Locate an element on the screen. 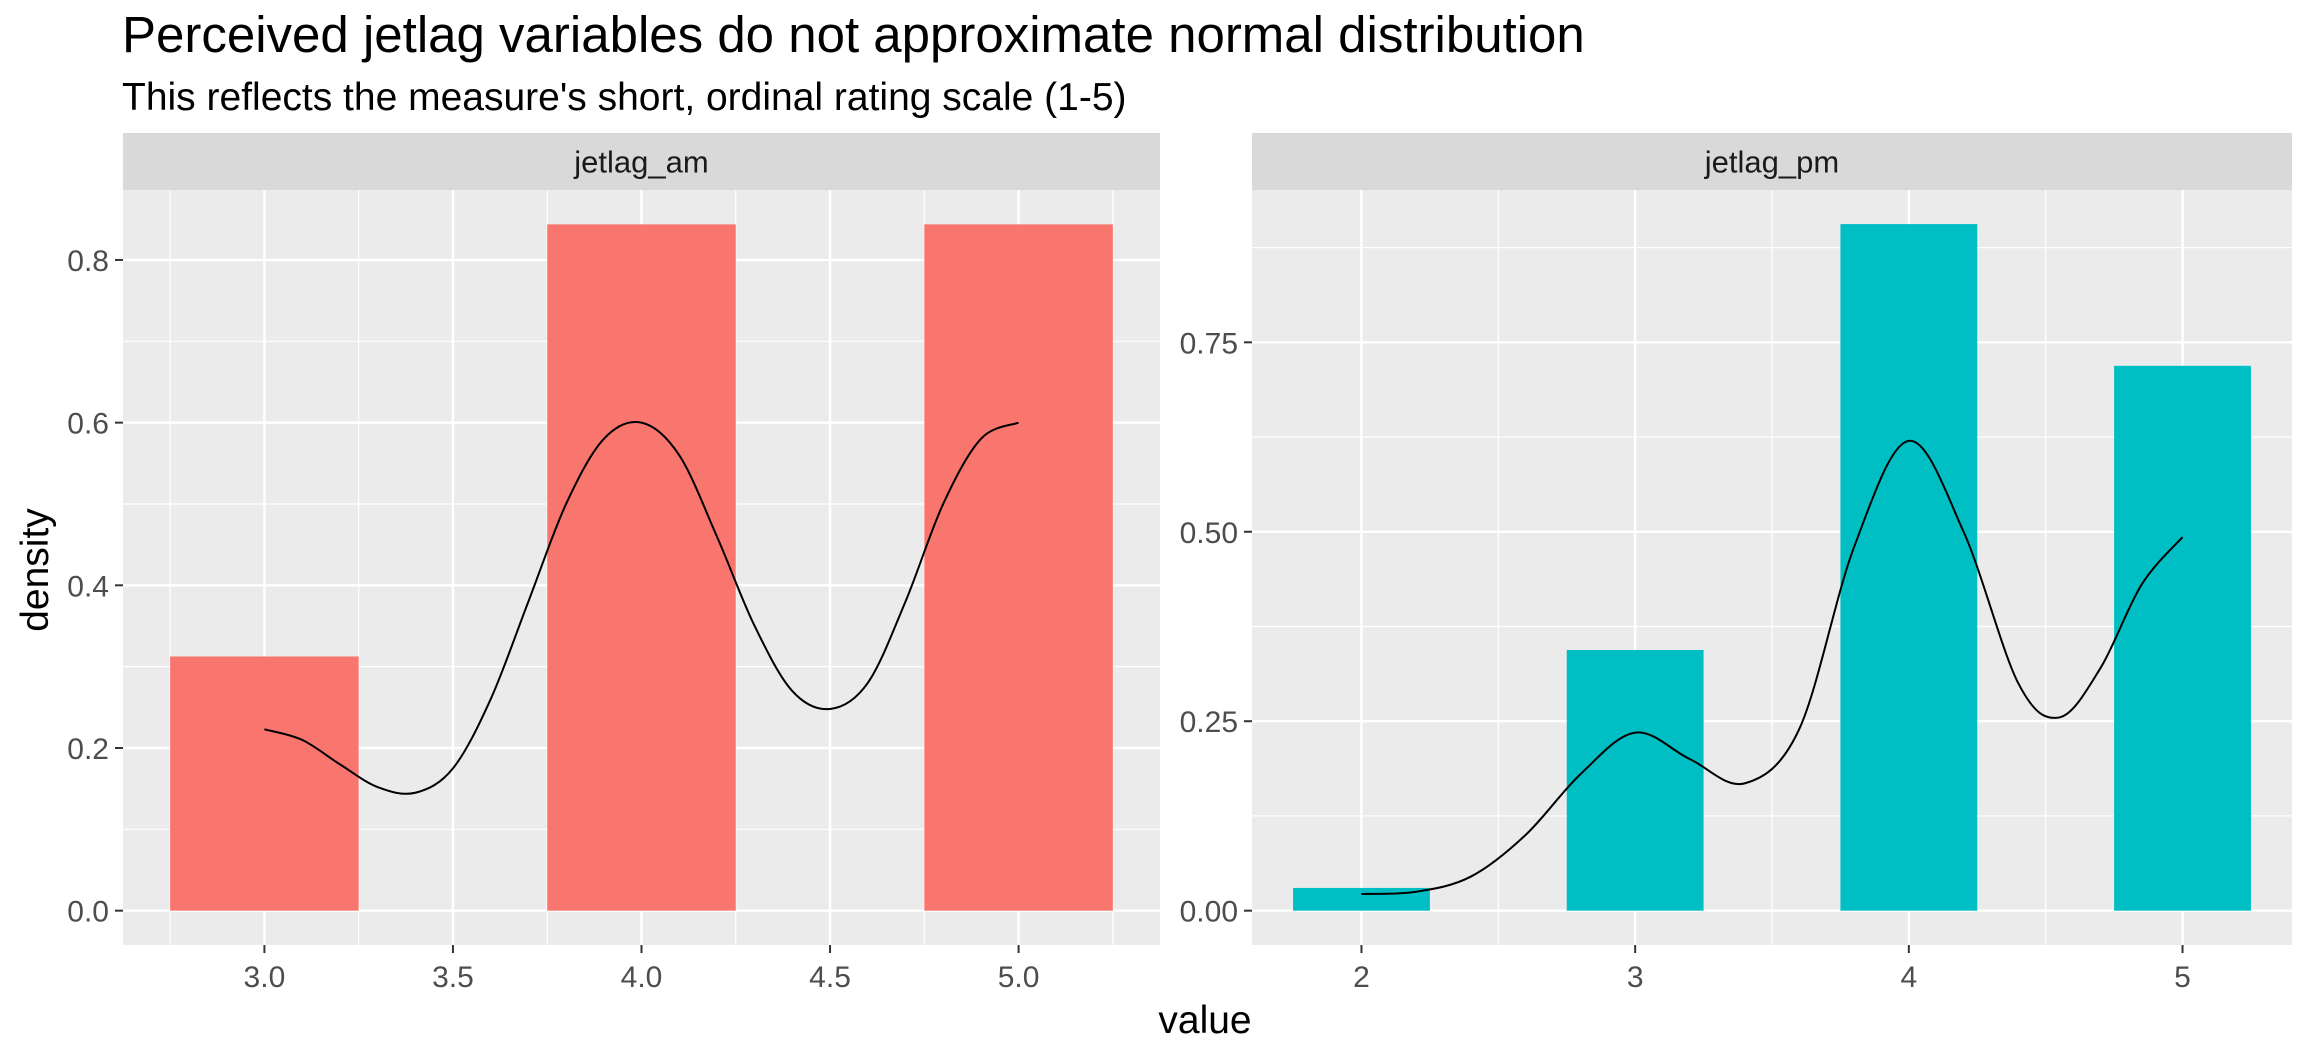  y-tick-label: 0.25 is located at coordinates (1209, 722).